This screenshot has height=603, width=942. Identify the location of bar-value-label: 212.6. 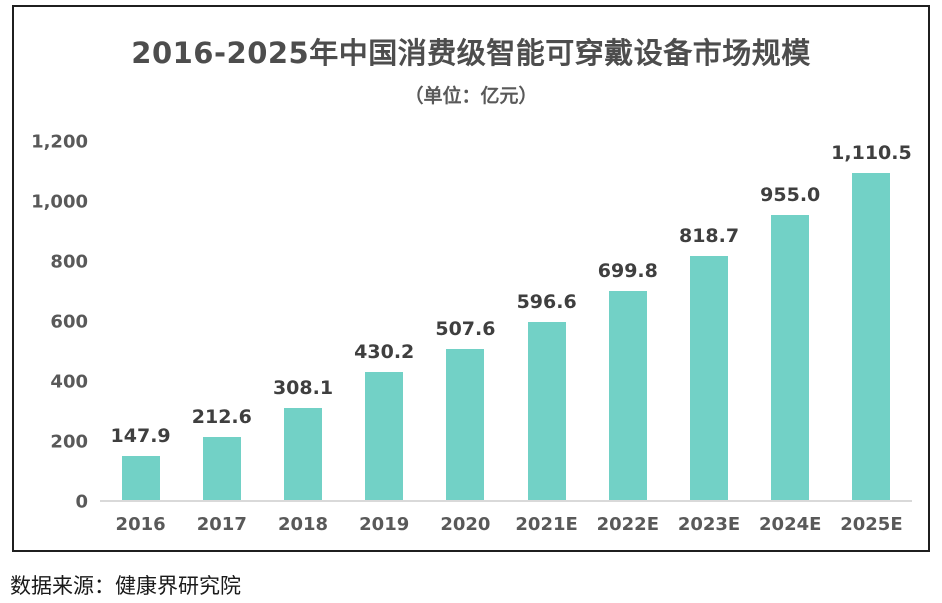
(221, 416).